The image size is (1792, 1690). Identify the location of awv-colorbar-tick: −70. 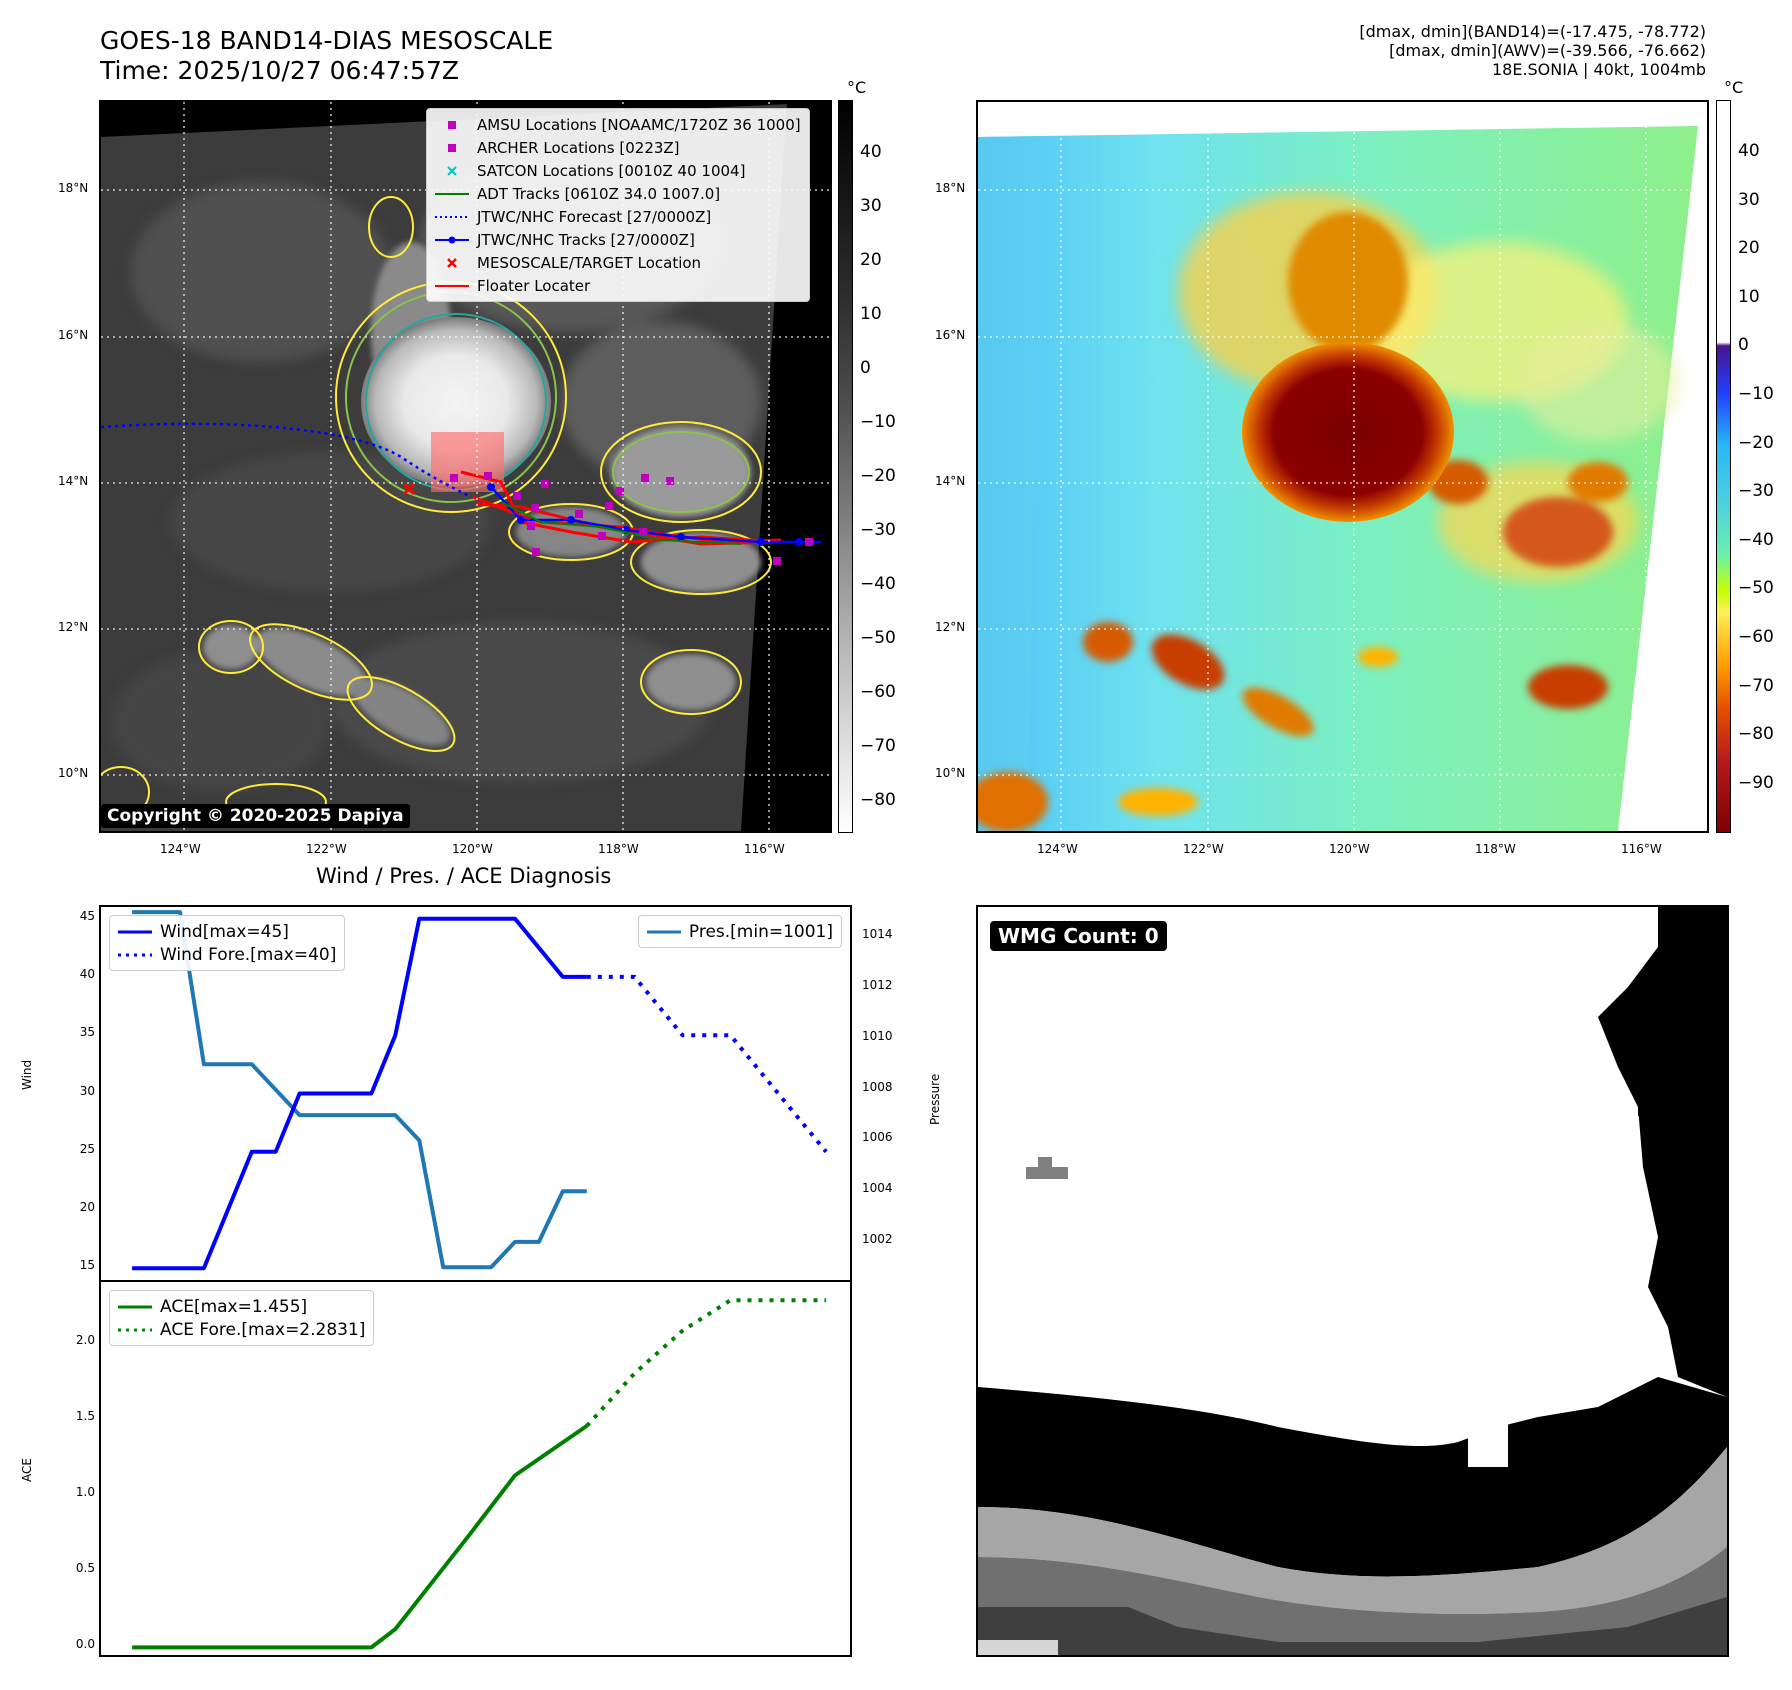
(1756, 685).